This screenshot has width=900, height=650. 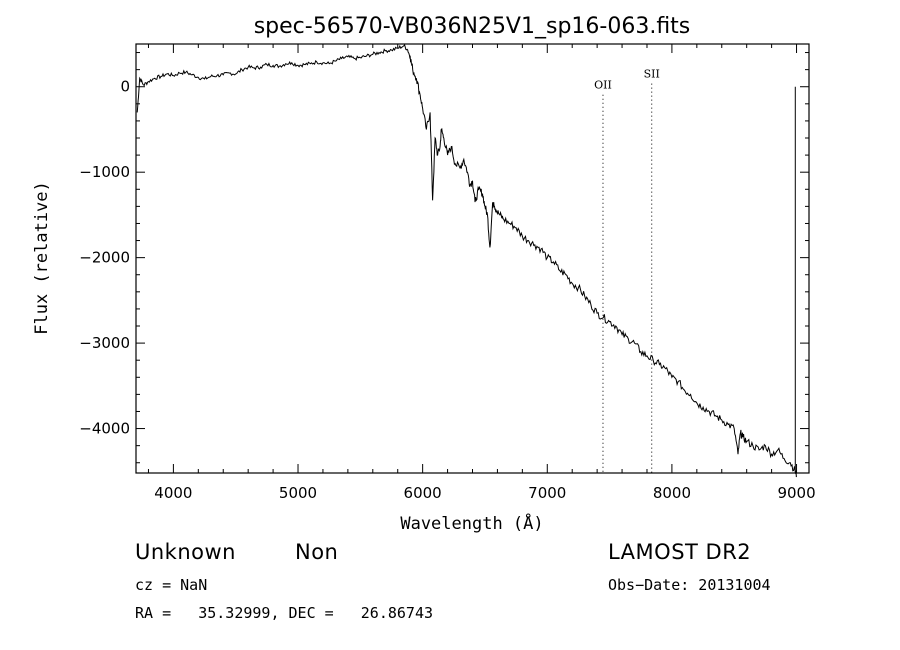 I want to click on y-tick-label: −3000, so click(x=104, y=343).